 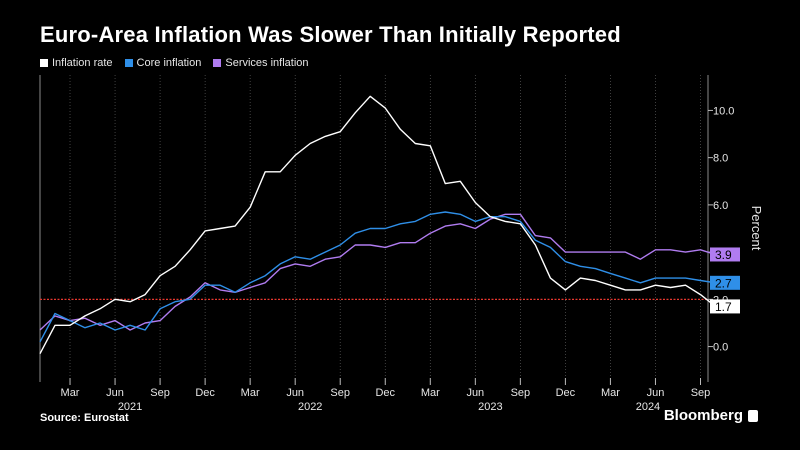 What do you see at coordinates (753, 415) in the screenshot?
I see `brand-badge-icon` at bounding box center [753, 415].